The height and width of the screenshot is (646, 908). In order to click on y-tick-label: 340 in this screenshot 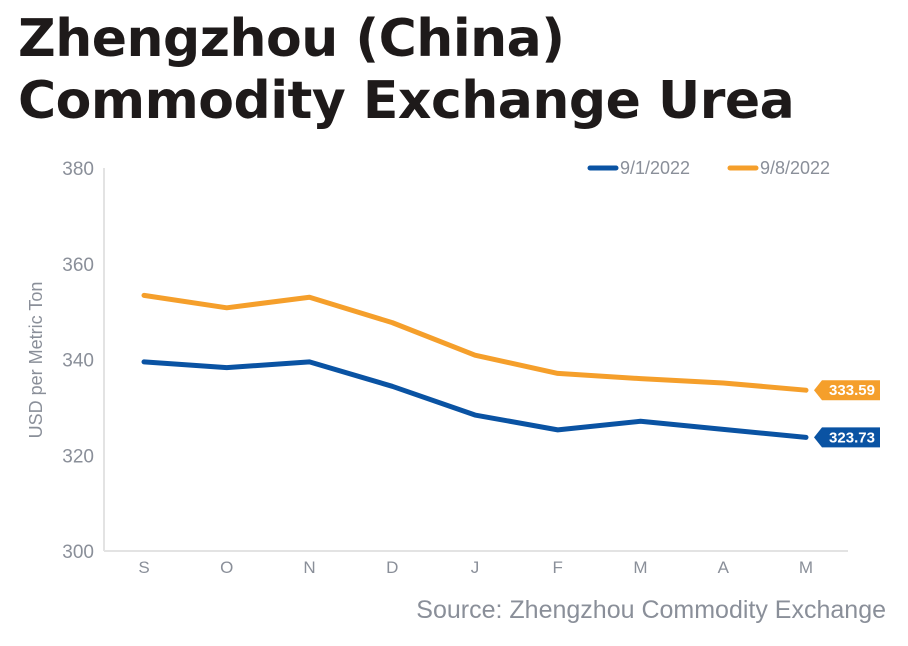, I will do `click(78, 361)`.